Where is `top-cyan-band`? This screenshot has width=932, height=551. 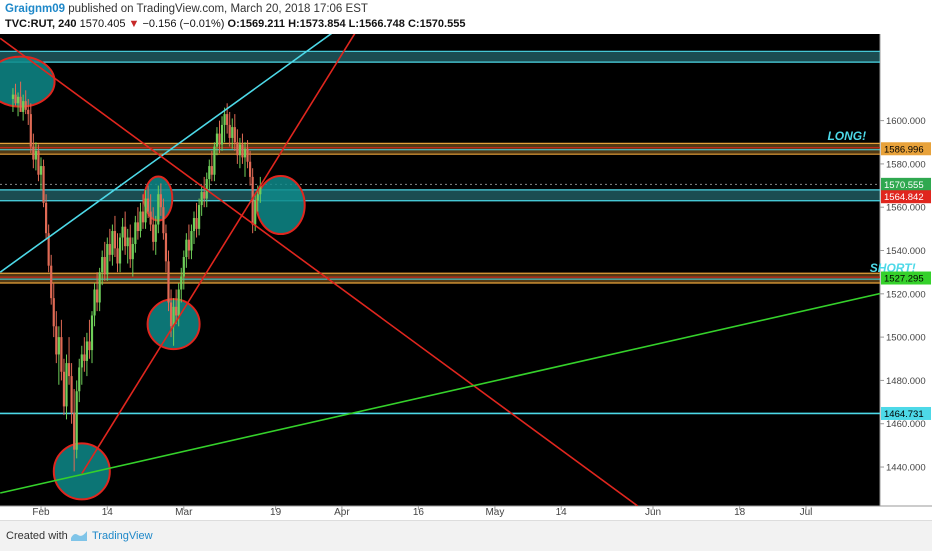
top-cyan-band is located at coordinates (440, 57).